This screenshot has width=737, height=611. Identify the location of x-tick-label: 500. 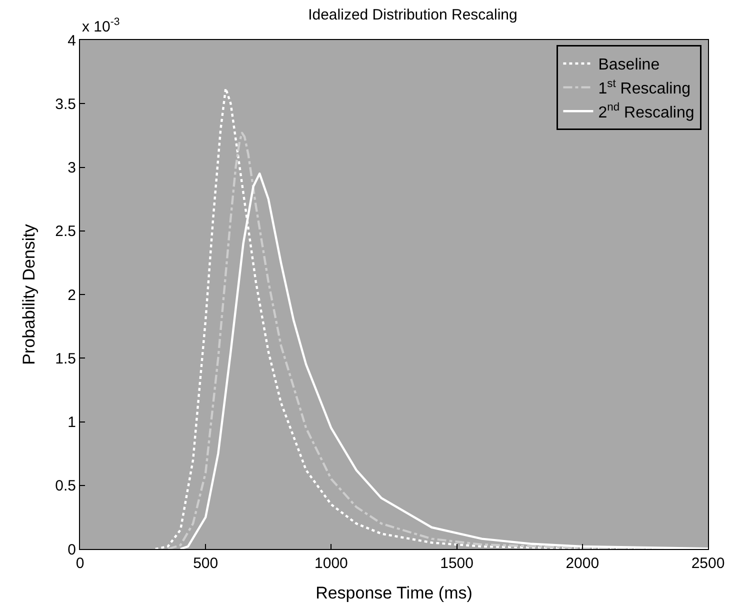
(205, 563).